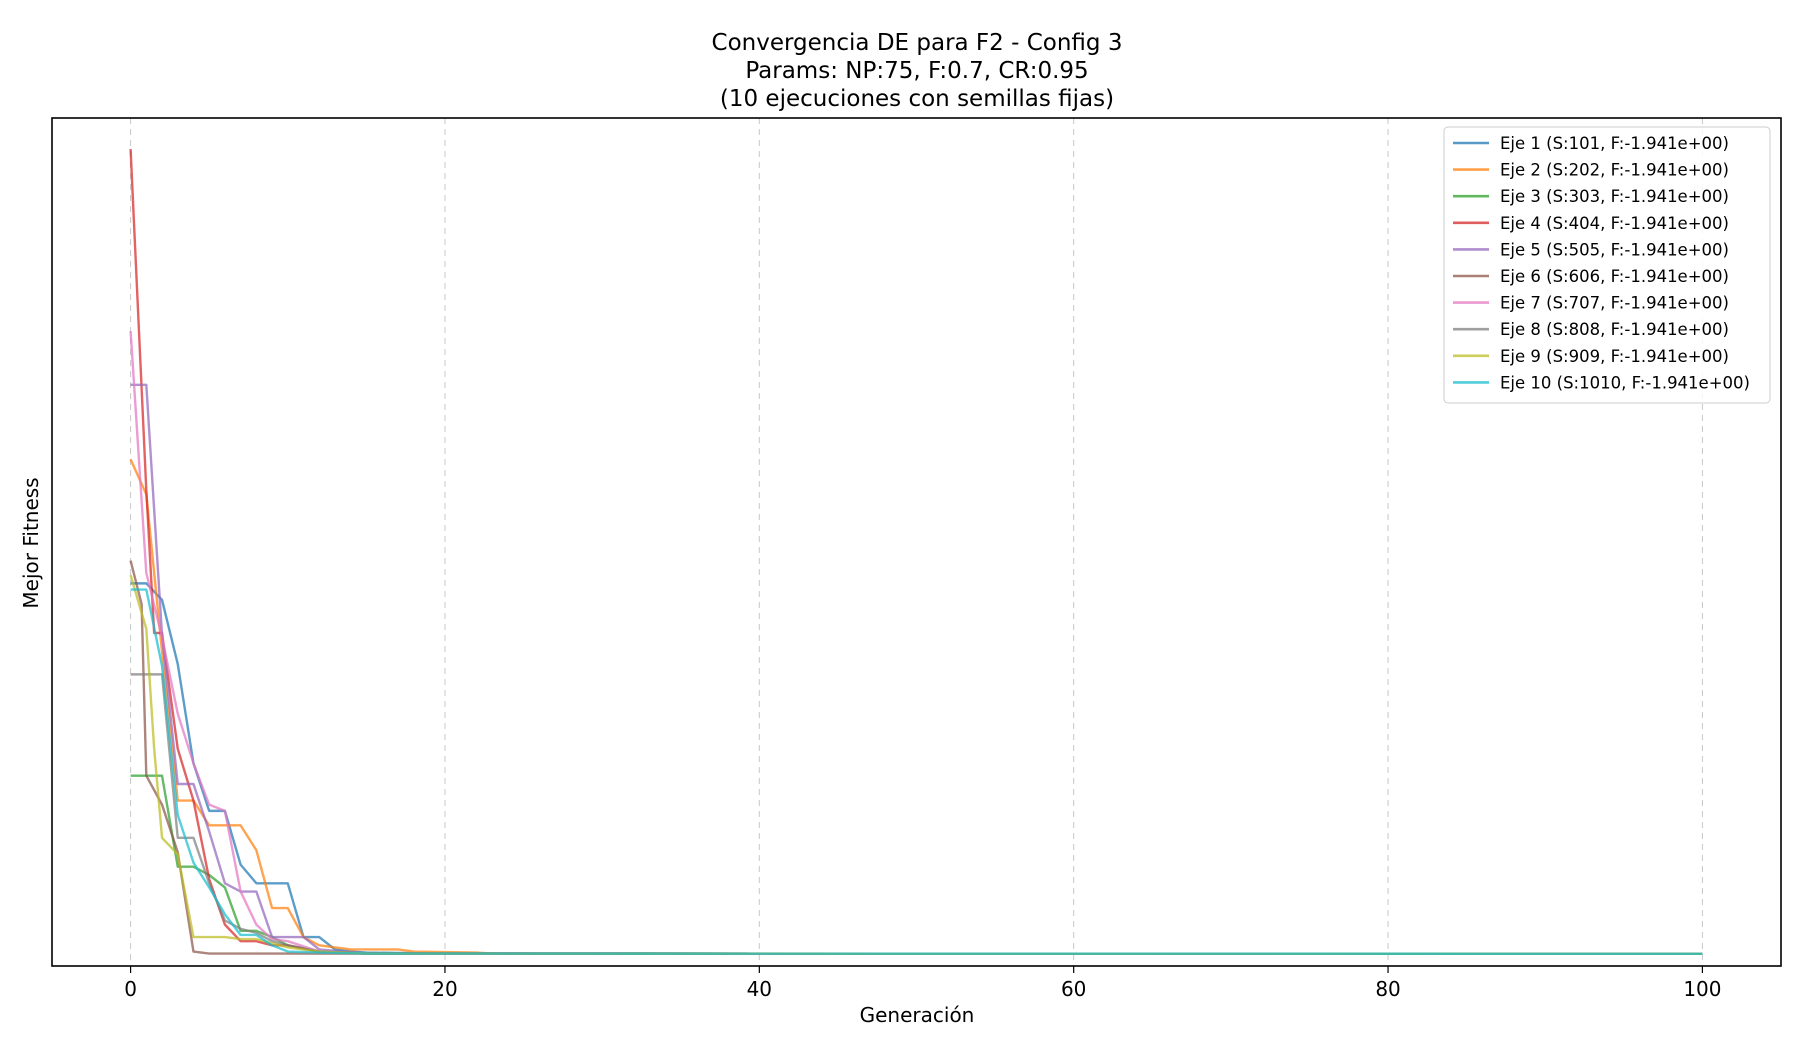 Image resolution: width=1800 pixels, height=1050 pixels. Describe the element at coordinates (1702, 989) in the screenshot. I see `x-tick-label: 100` at that location.